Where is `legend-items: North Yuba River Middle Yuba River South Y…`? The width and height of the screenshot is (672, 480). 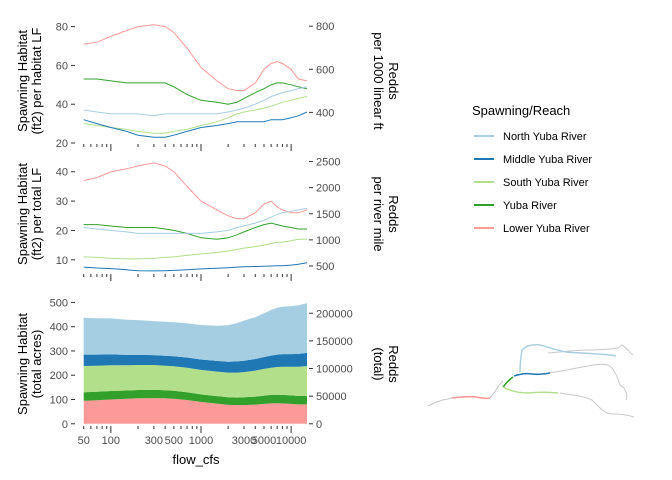
legend-items: North Yuba River Middle Yuba River South Y… is located at coordinates (533, 183).